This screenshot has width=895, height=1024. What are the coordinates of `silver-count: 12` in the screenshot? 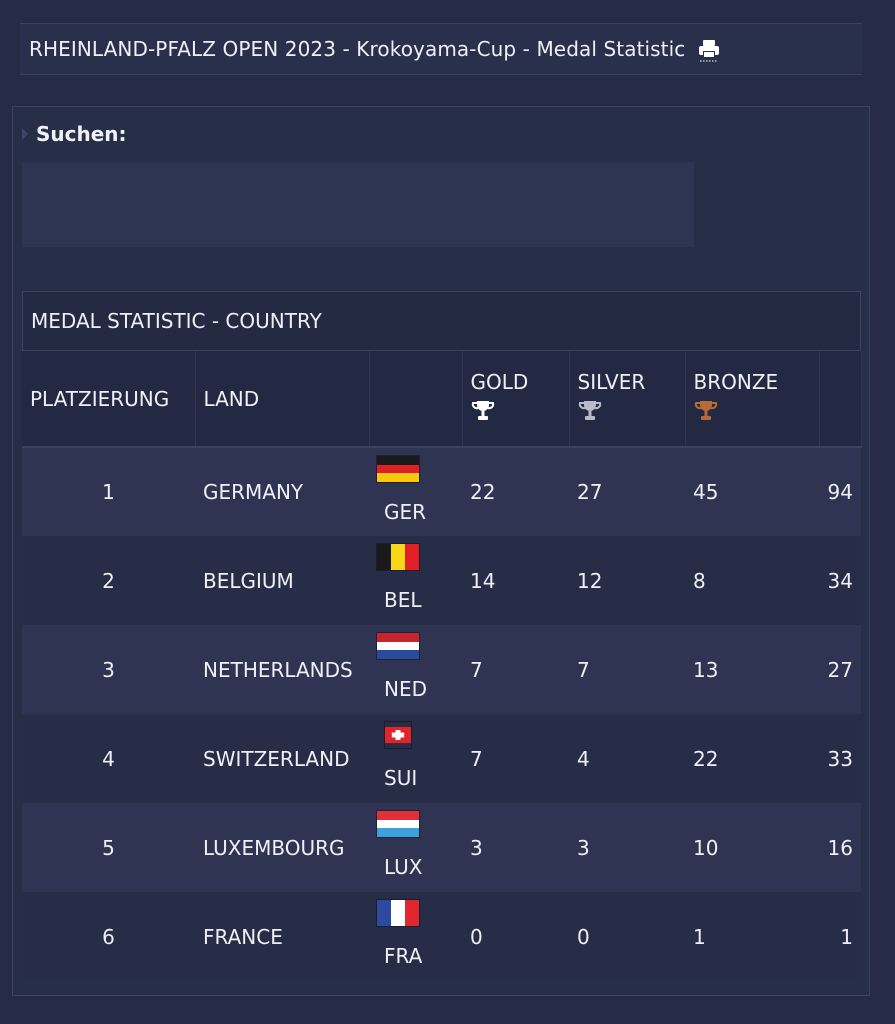 It's located at (627, 580).